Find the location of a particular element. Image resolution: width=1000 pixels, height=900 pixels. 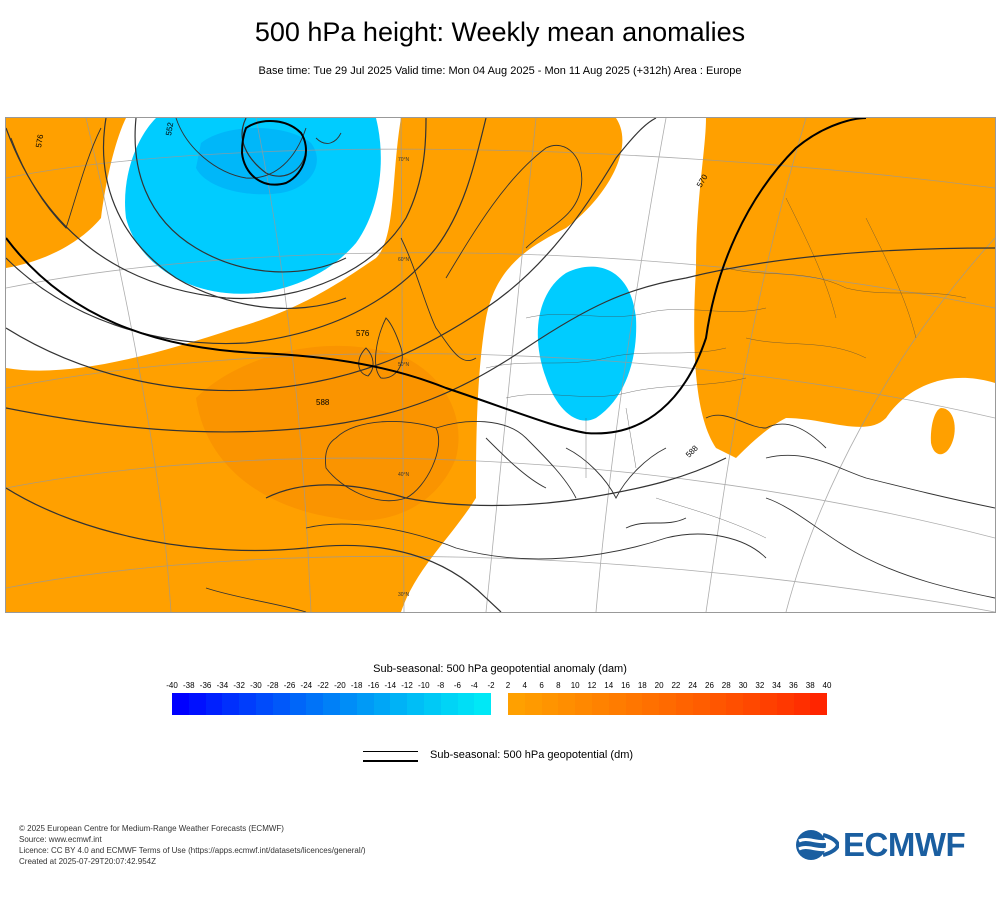

colorbar-tick-label: 28 is located at coordinates (726, 685).